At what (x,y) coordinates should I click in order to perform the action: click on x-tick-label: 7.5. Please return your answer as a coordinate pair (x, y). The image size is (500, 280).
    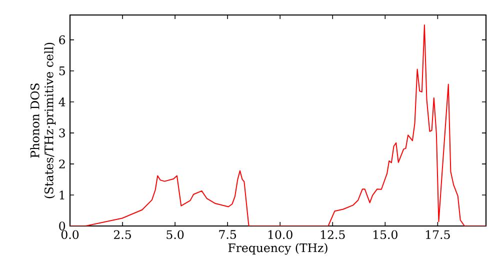
    Looking at the image, I should click on (227, 234).